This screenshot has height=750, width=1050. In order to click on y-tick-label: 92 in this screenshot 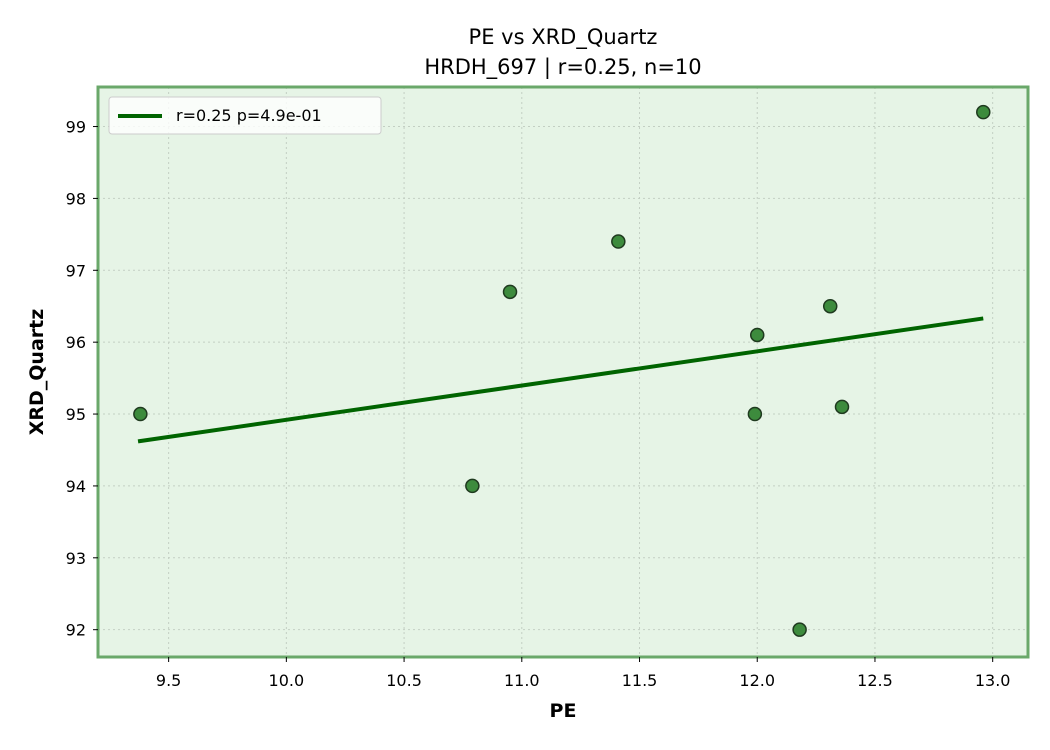, I will do `click(76, 630)`.